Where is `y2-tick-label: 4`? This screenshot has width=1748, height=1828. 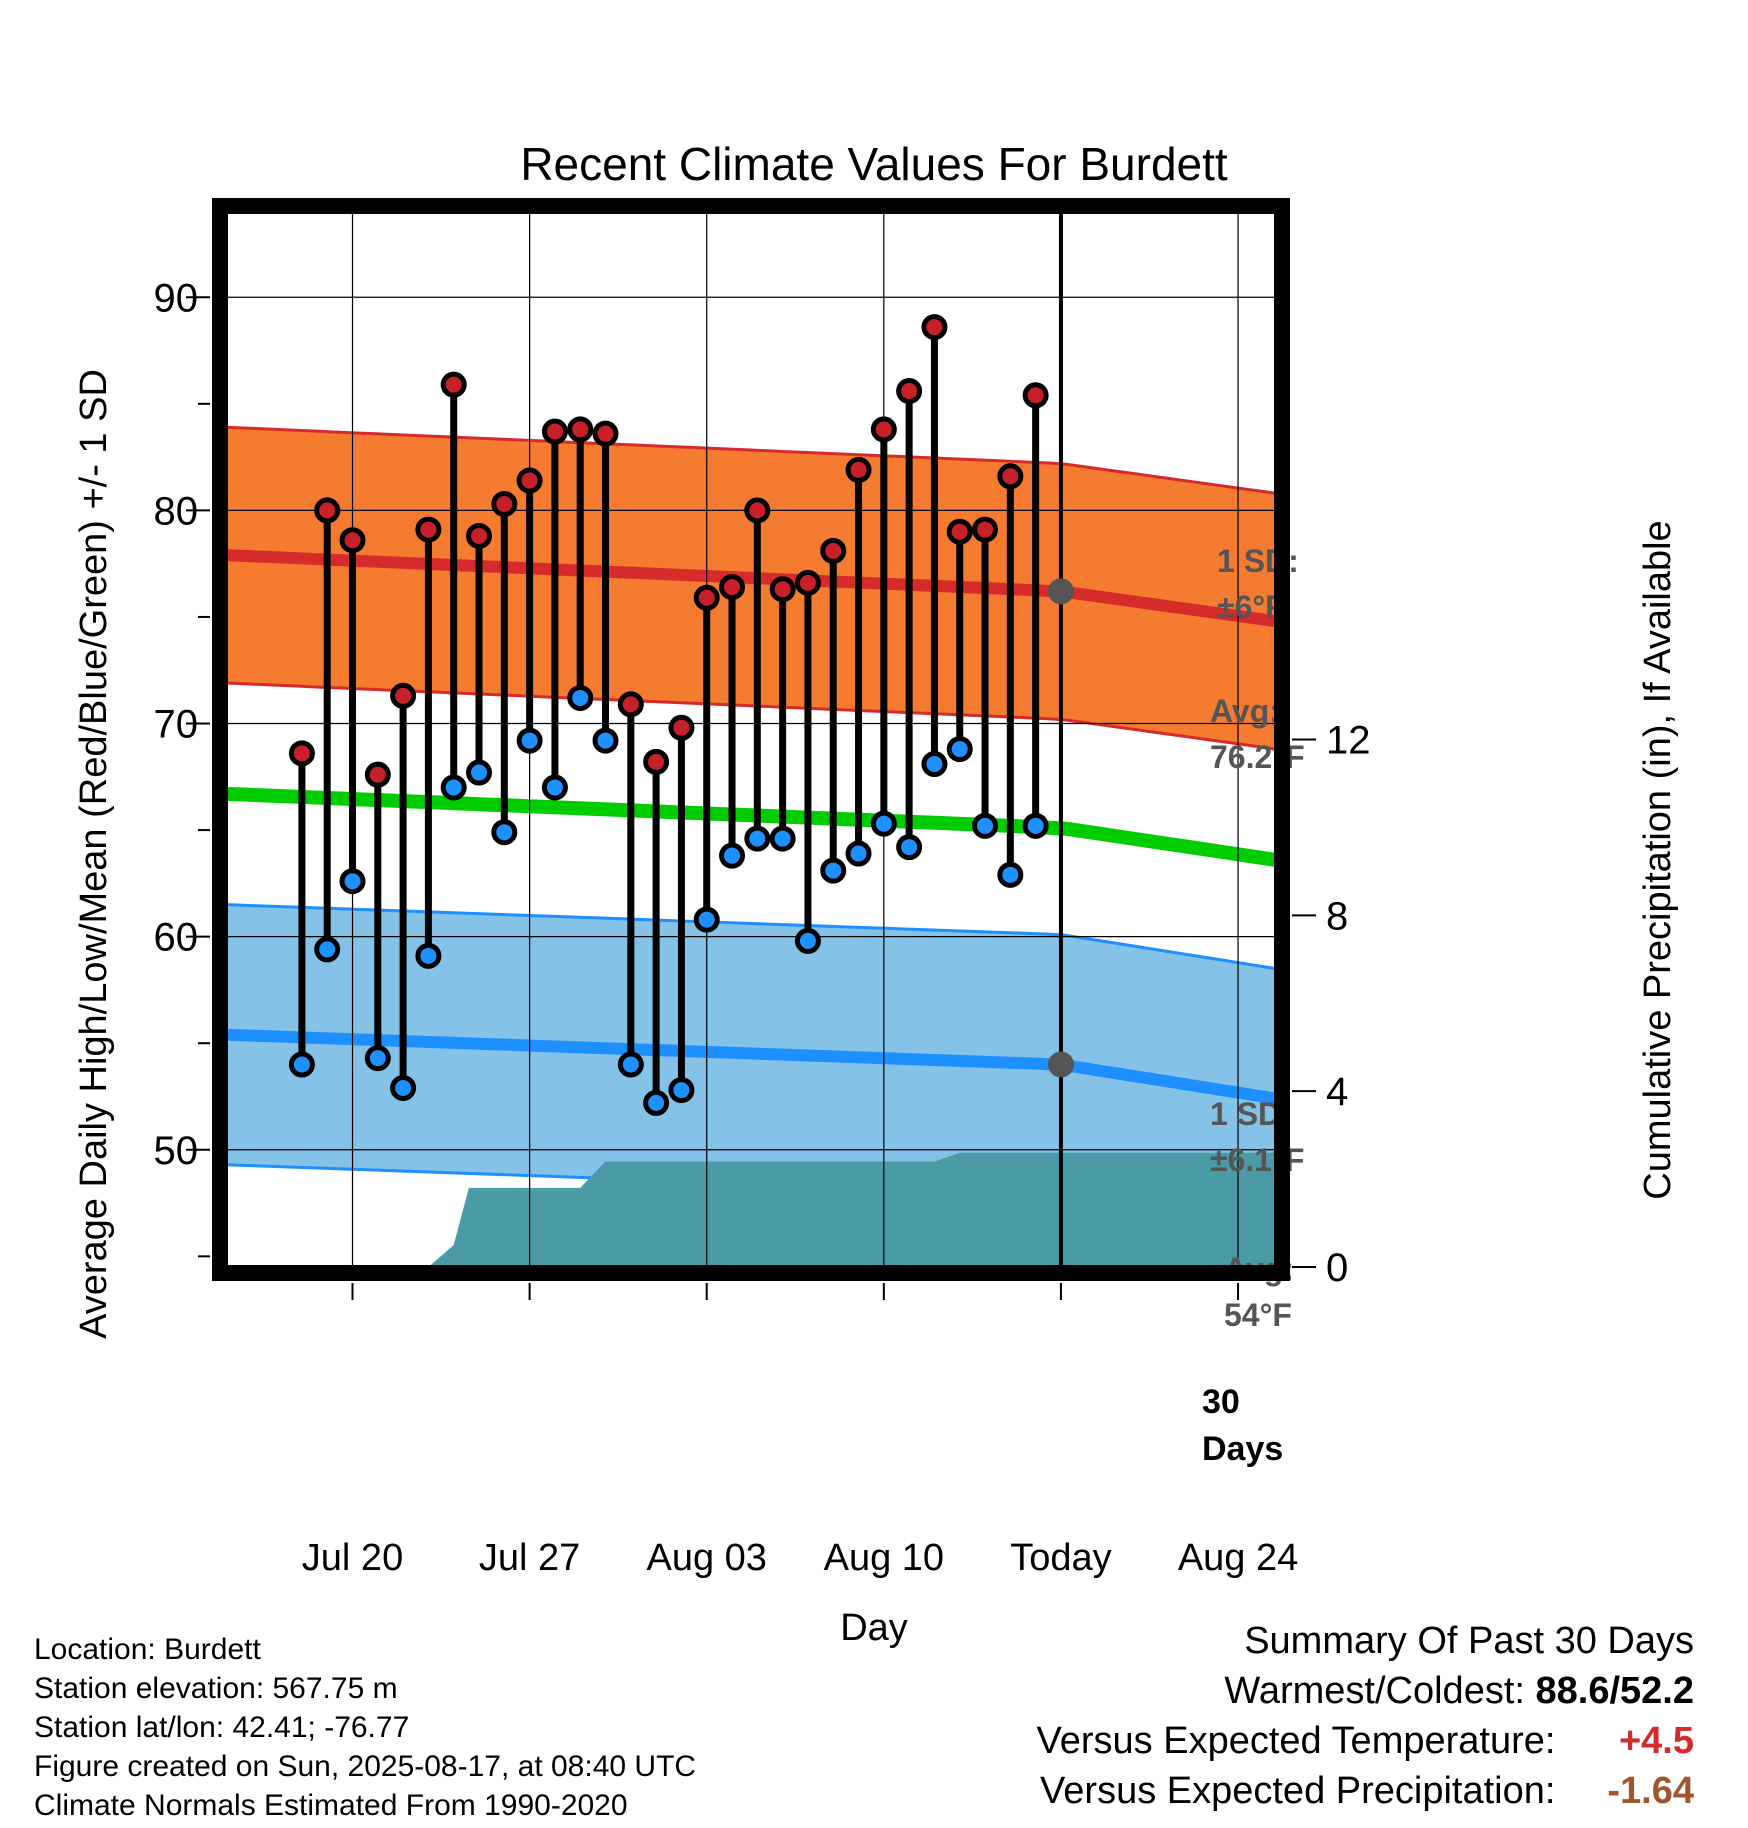 y2-tick-label: 4 is located at coordinates (1337, 1092).